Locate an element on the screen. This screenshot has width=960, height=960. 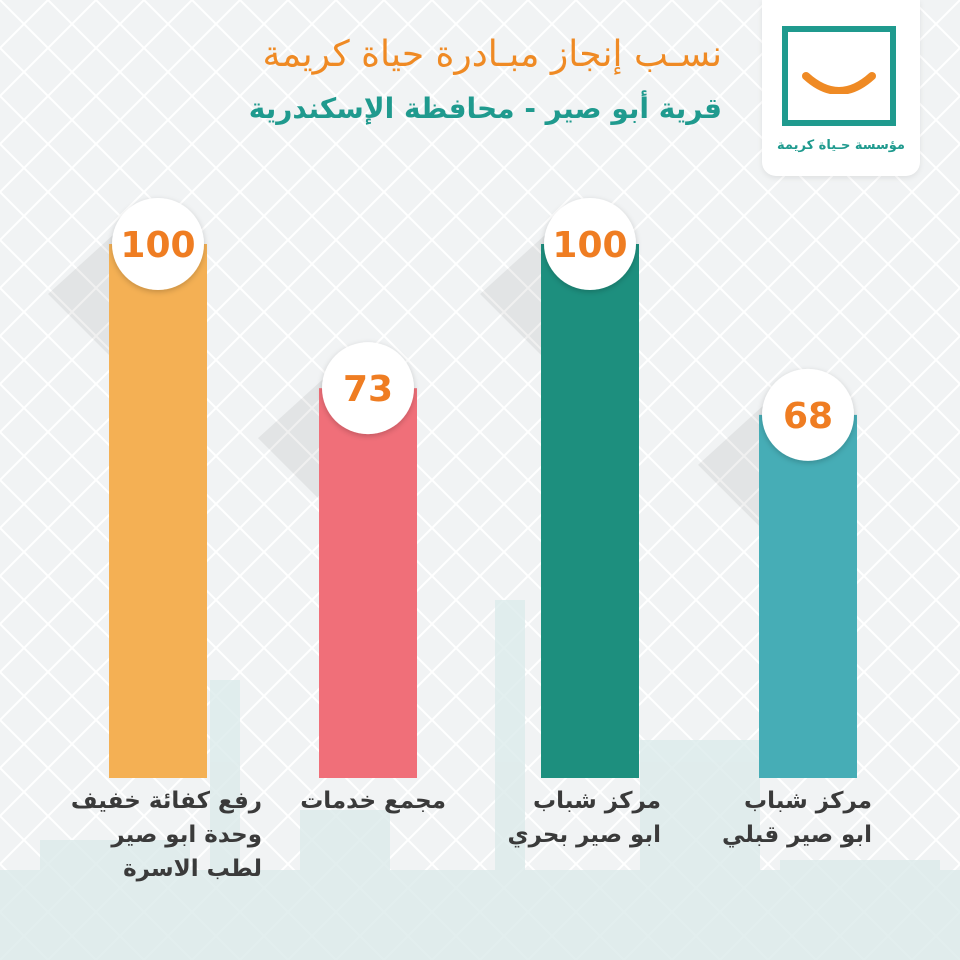
logo-text: مؤسسة حـياة كريمة is located at coordinates (841, 145).